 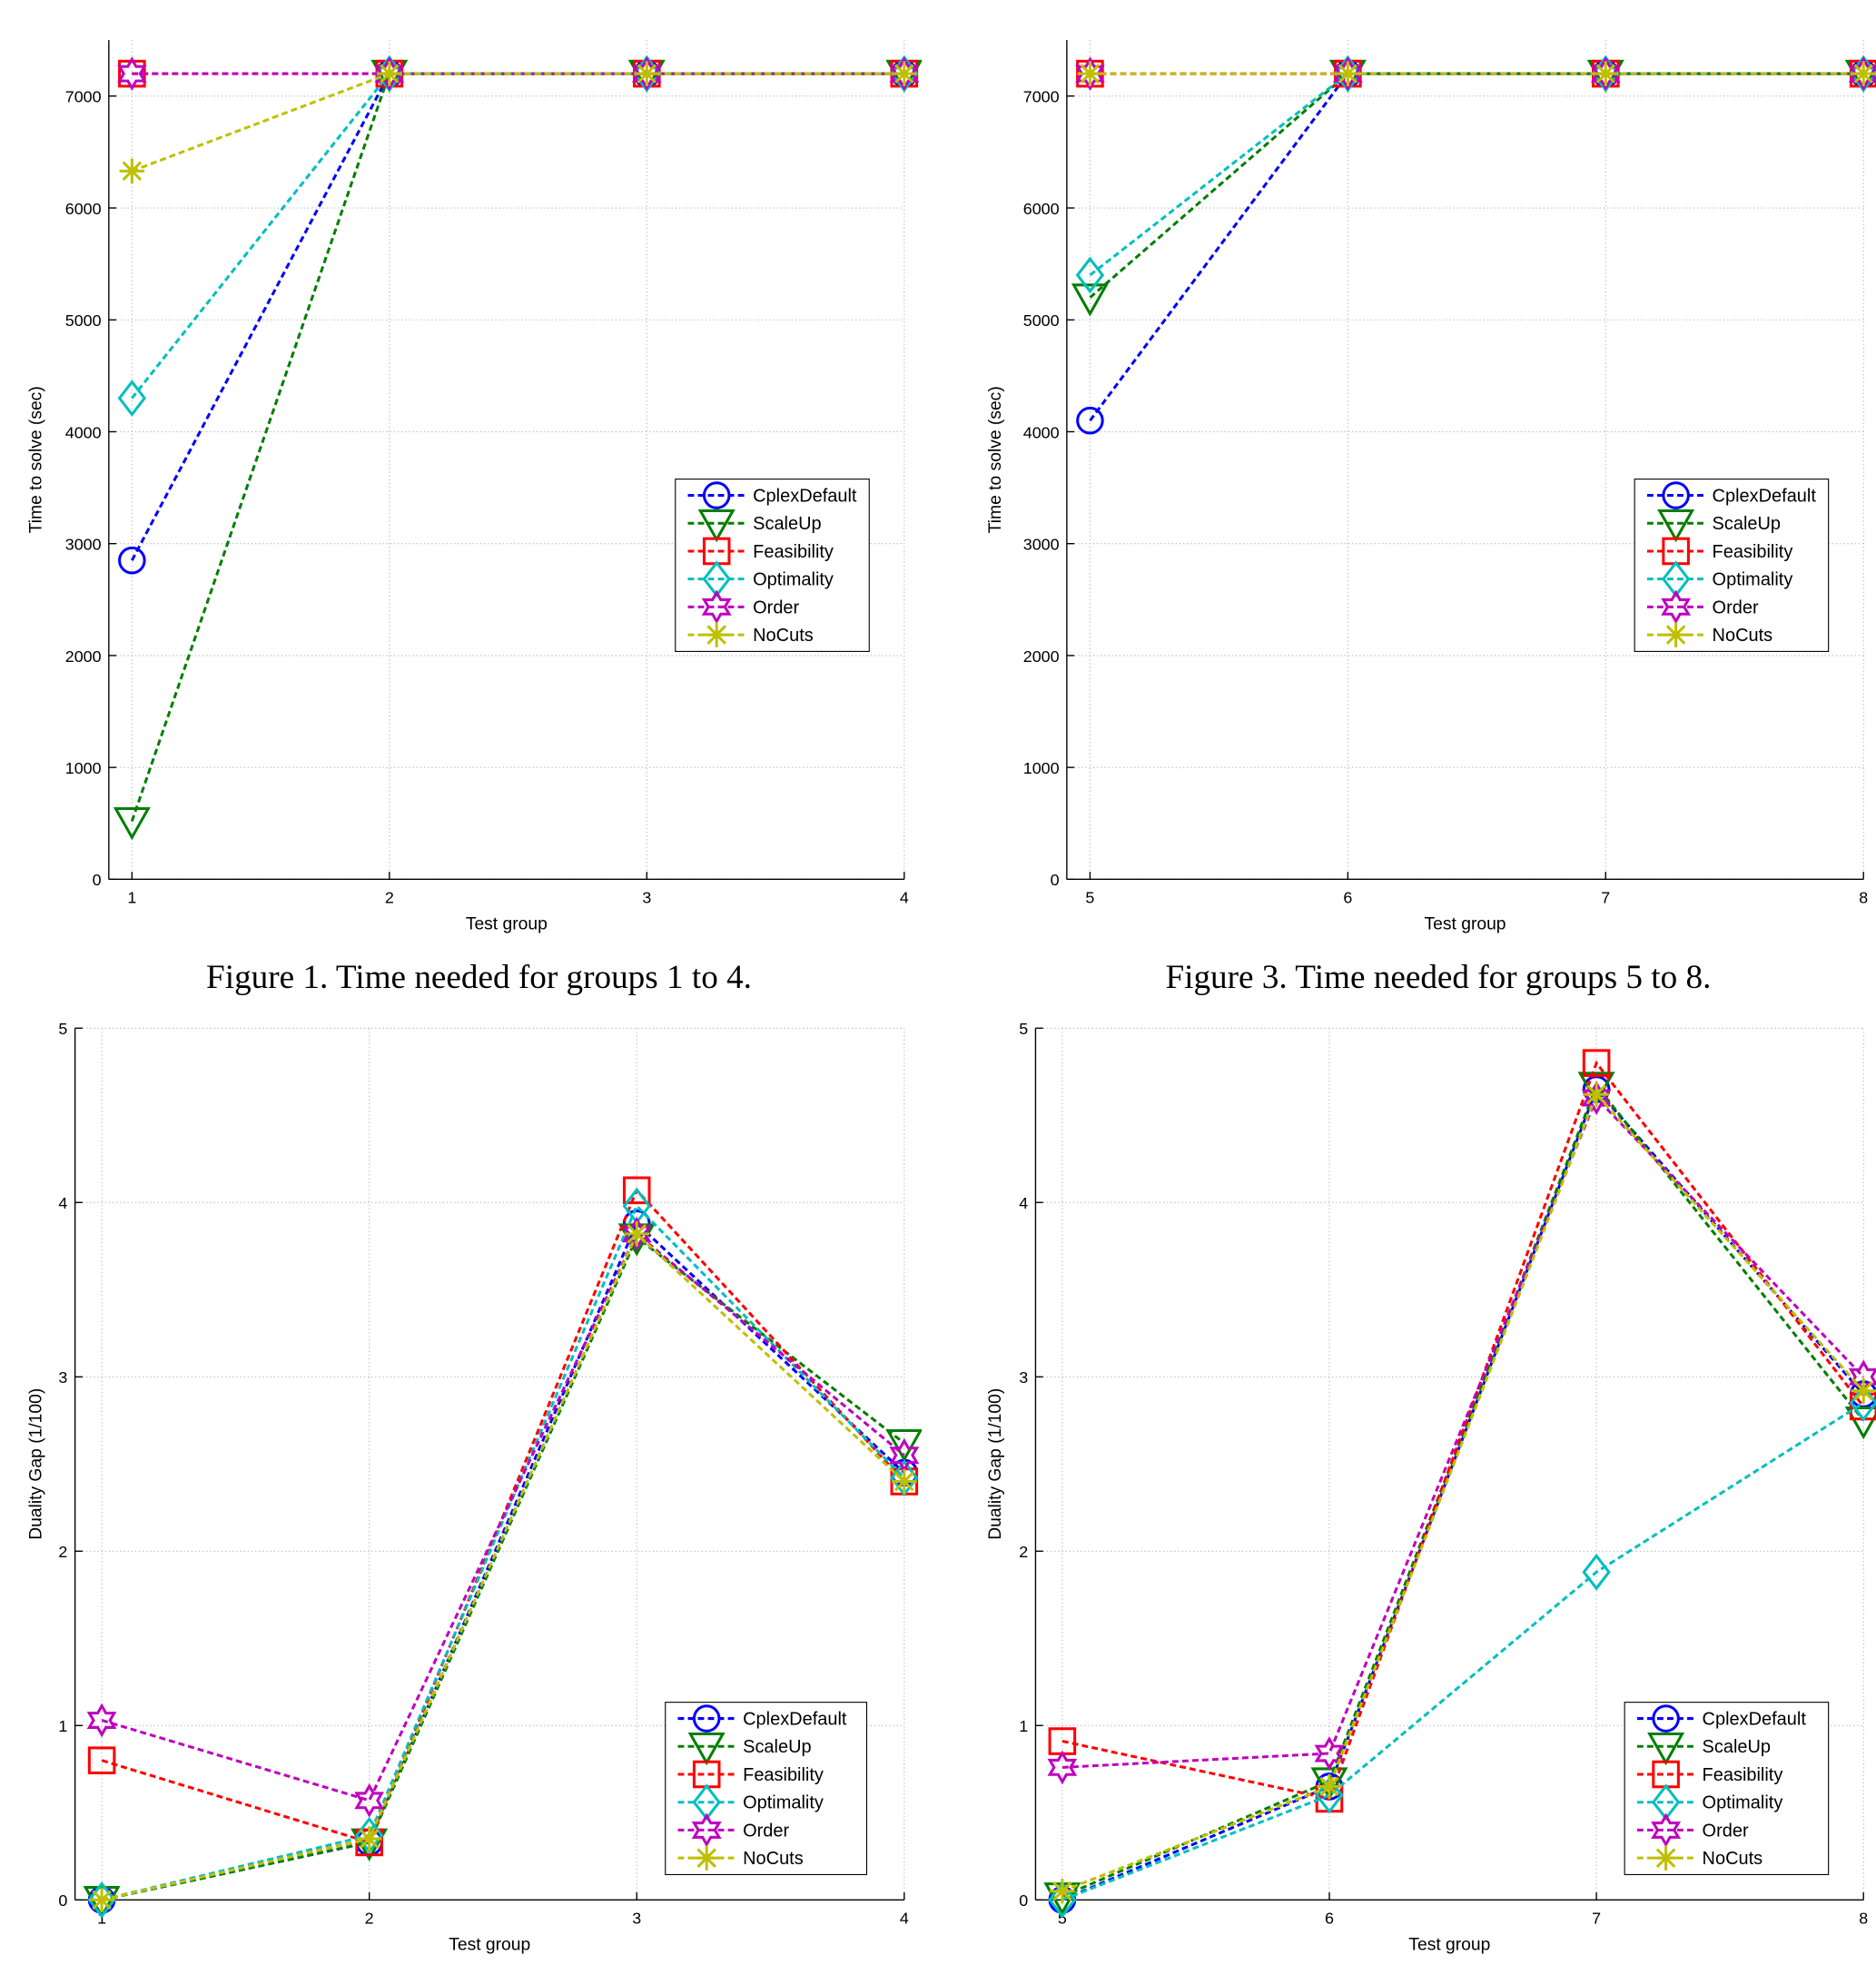 What do you see at coordinates (63, 1552) in the screenshot?
I see `y-tick-label: 2` at bounding box center [63, 1552].